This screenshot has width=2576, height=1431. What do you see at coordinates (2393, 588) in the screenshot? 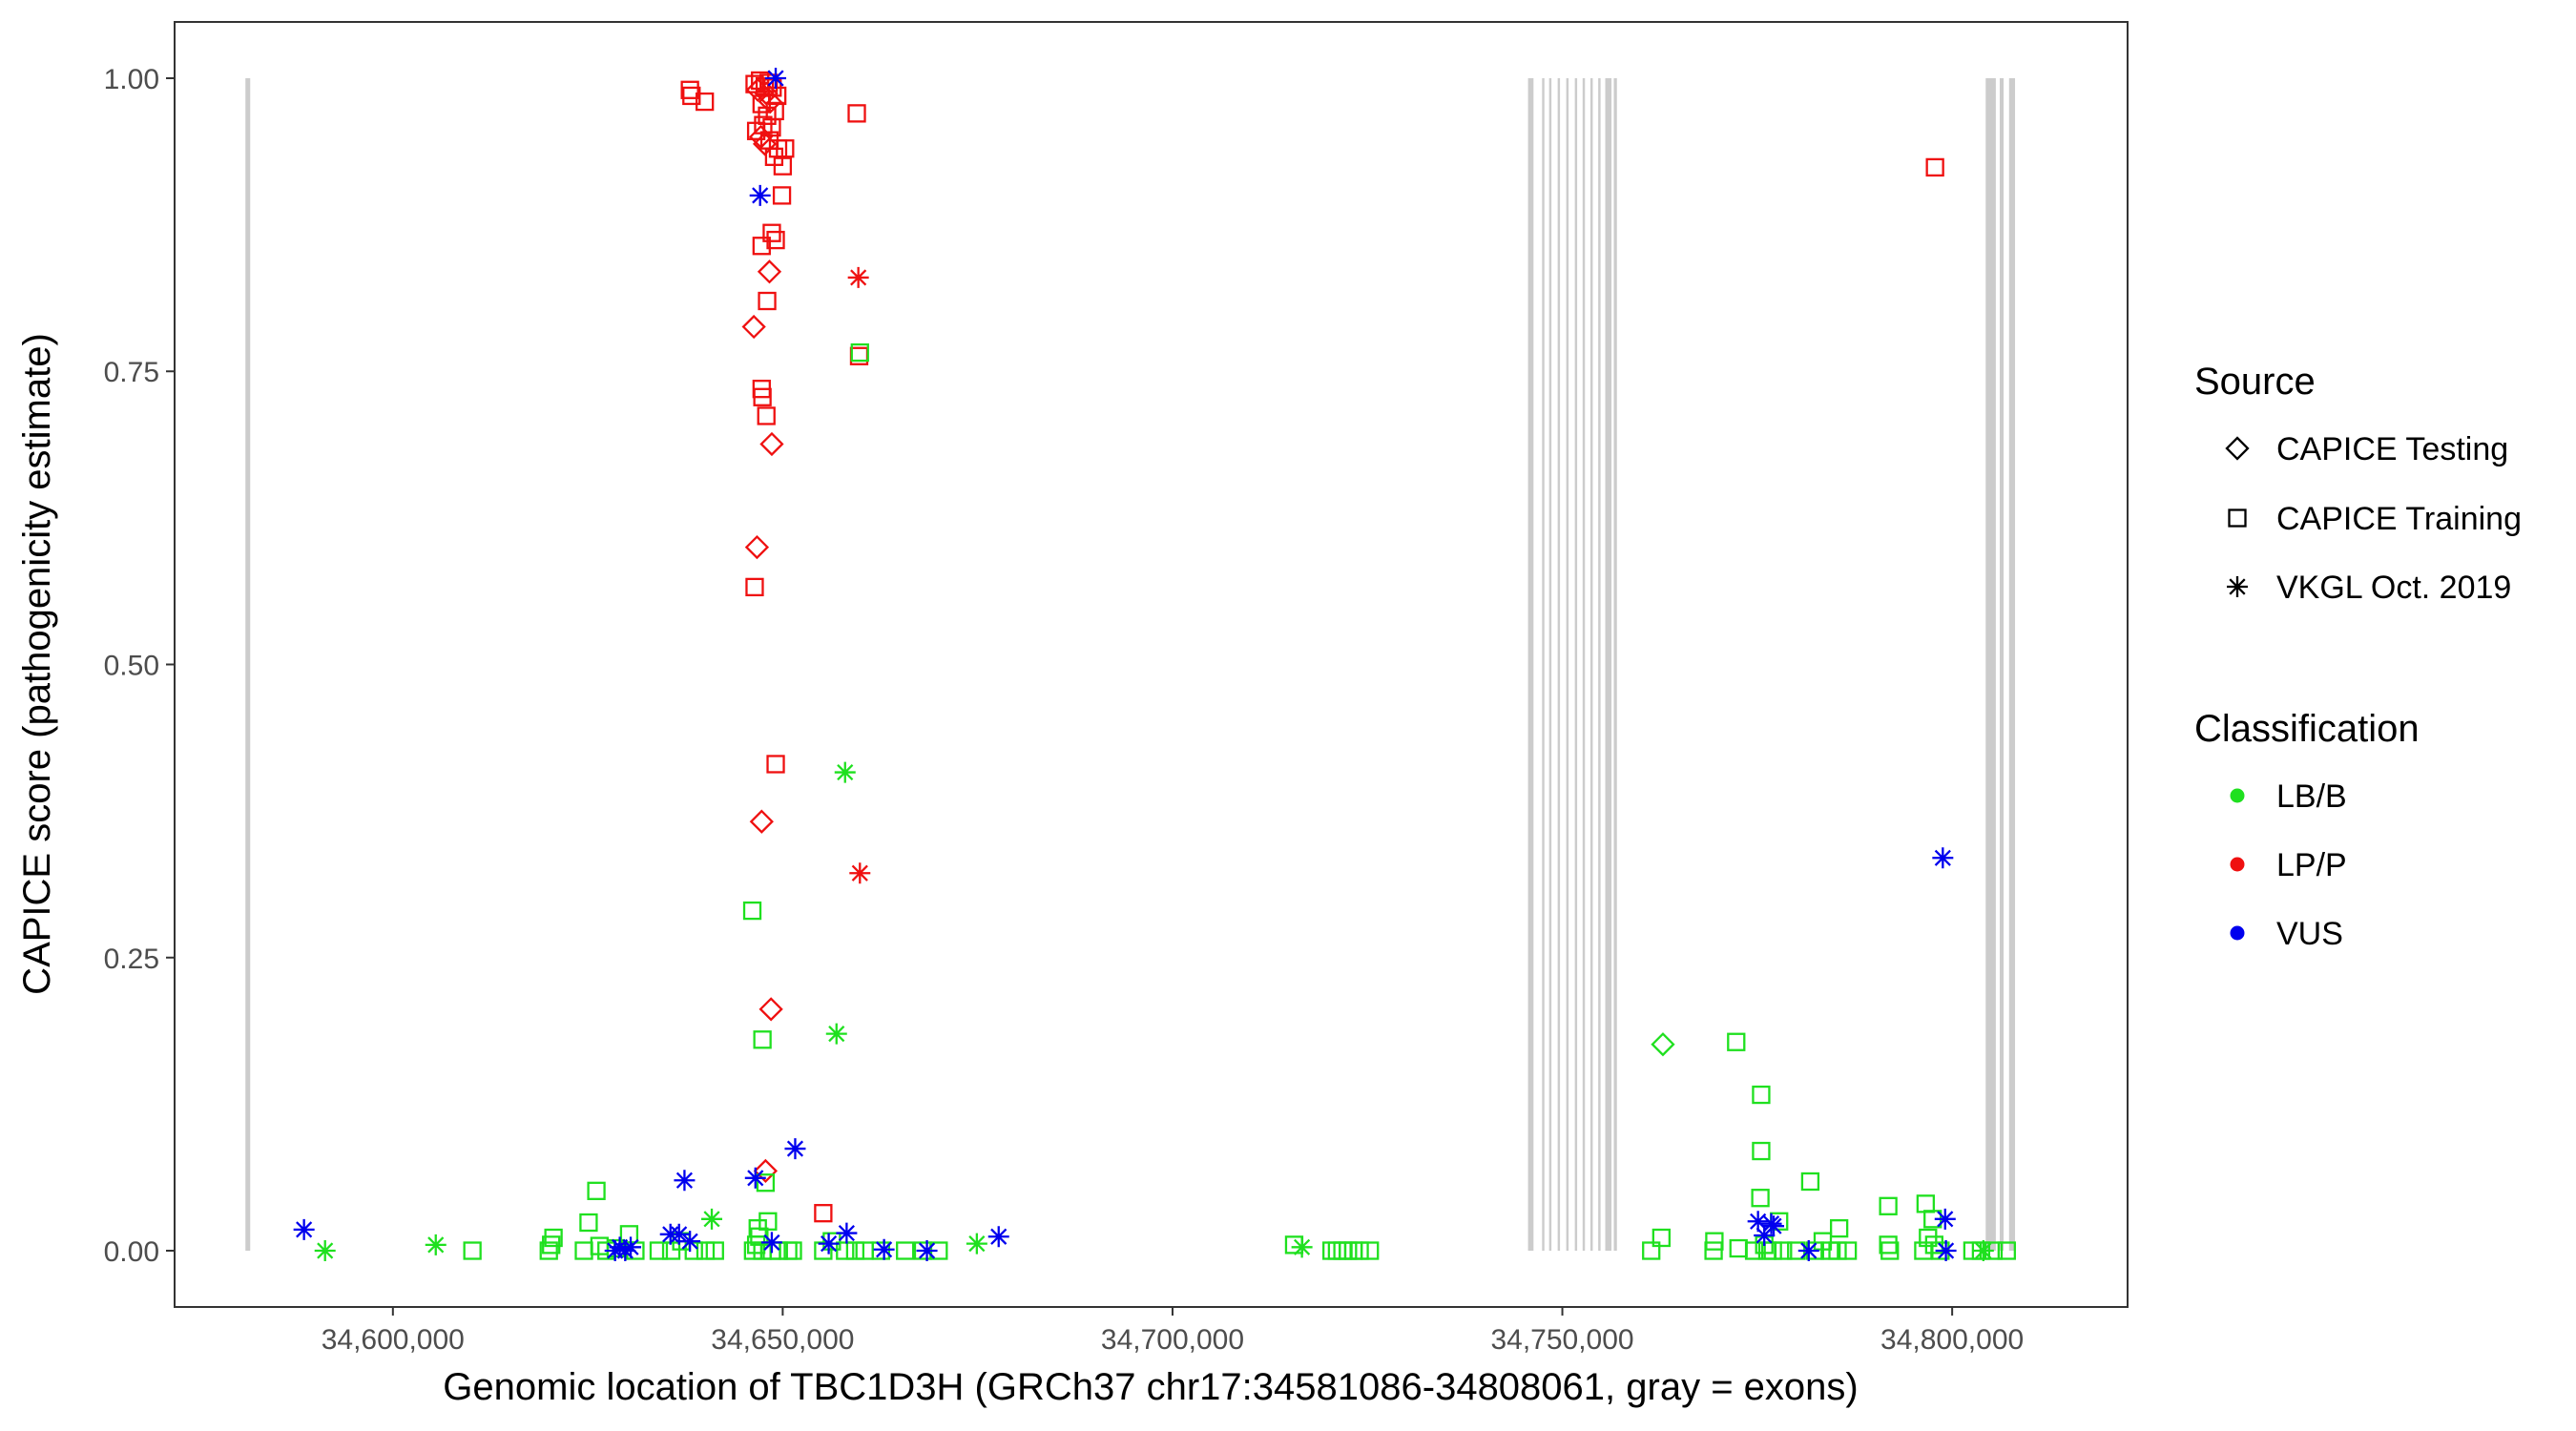
I see `legend-source-label: VKGL Oct. 2019` at bounding box center [2393, 588].